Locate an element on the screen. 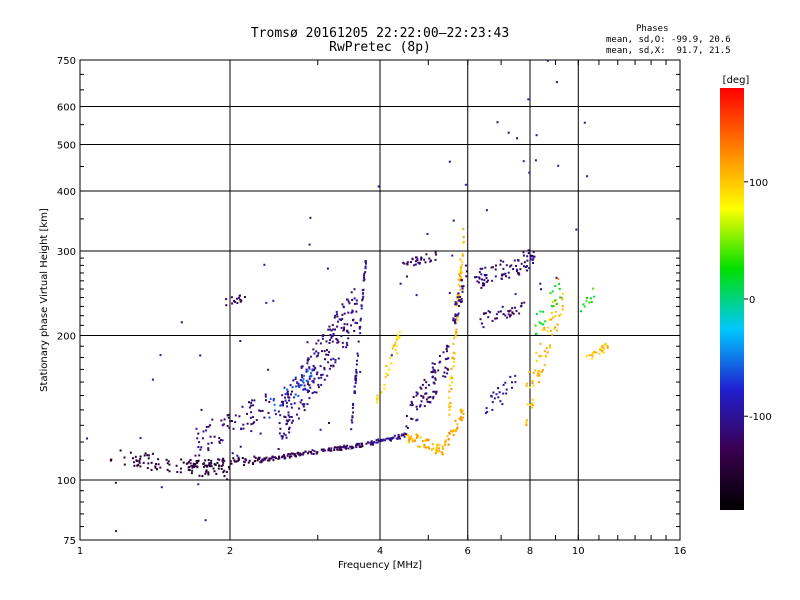  colorbar-ticks: 100 0 -100 is located at coordinates (758, 300).